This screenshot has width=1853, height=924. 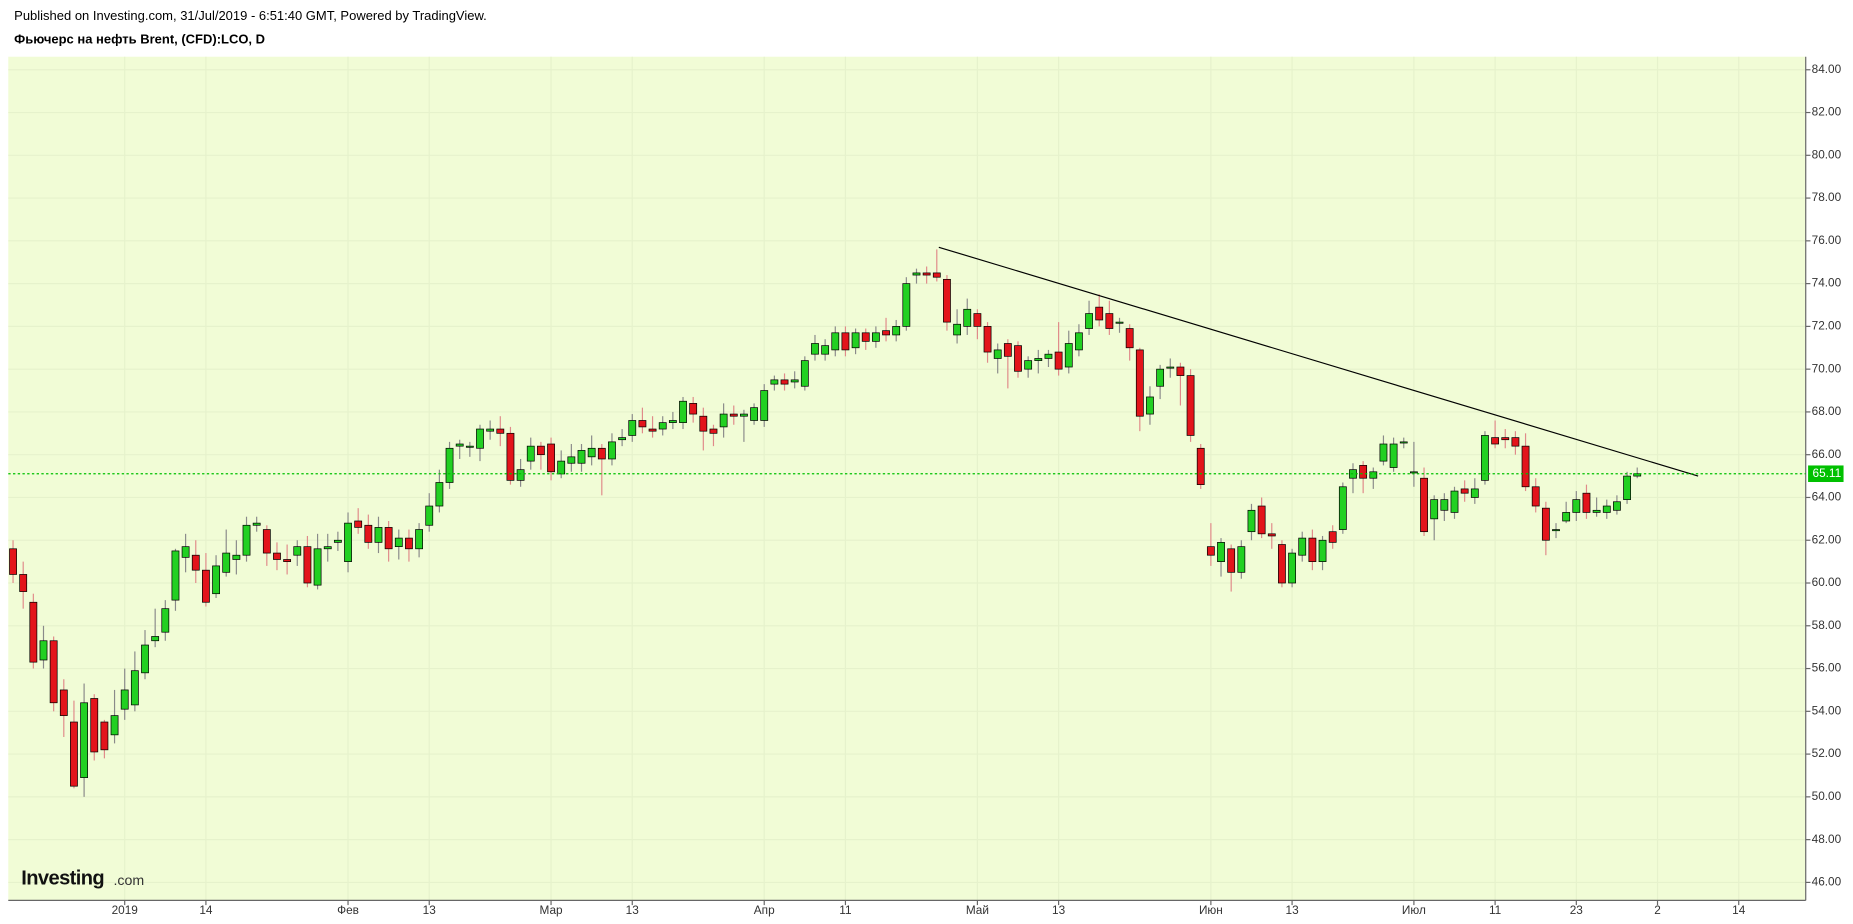 I want to click on x-tick-label: 11, so click(x=1495, y=910).